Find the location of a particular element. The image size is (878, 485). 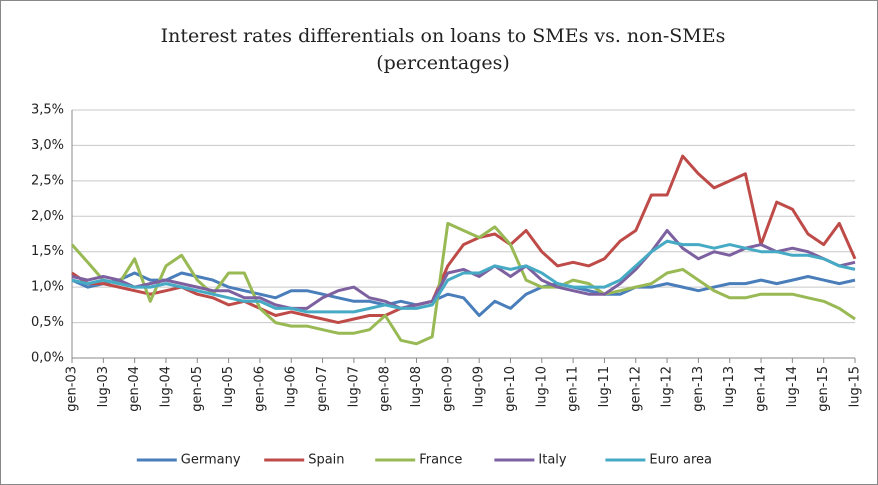

y-tick-label: 3,0% is located at coordinates (47, 145).